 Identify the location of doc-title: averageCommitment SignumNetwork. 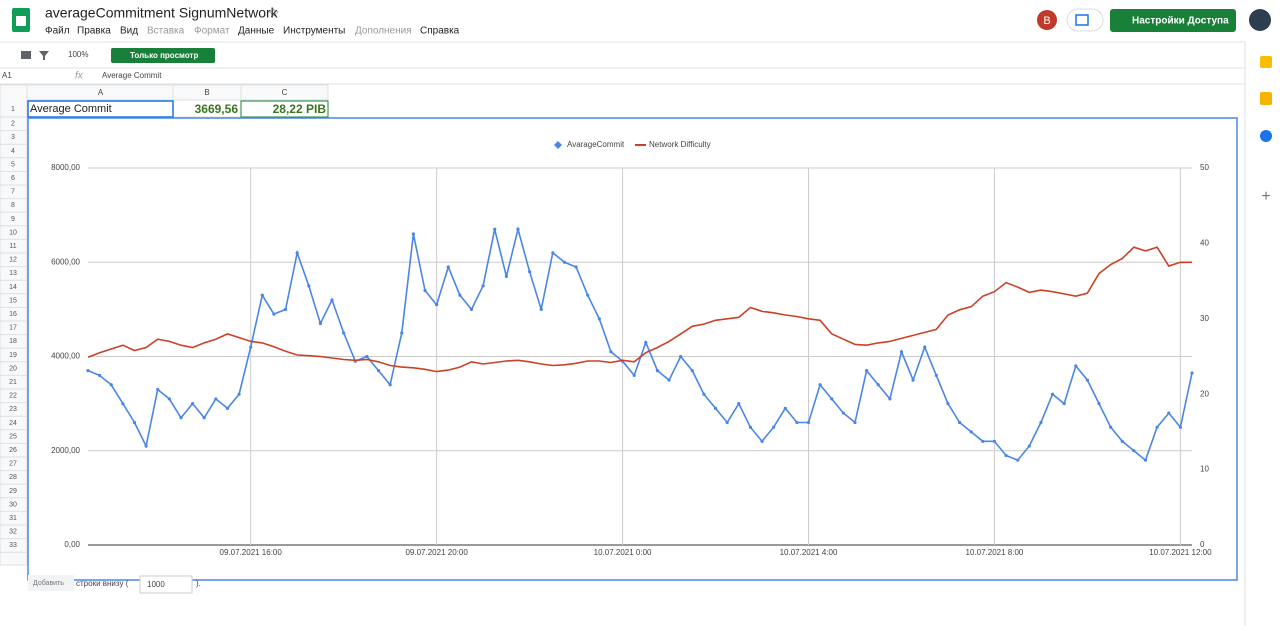
(162, 13).